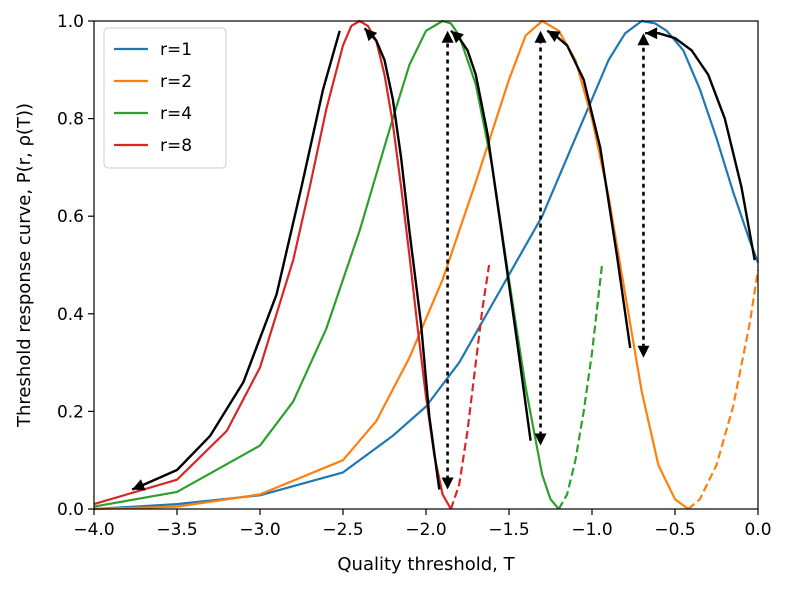 This screenshot has height=590, width=789. What do you see at coordinates (93, 530) in the screenshot?
I see `x-tick-label: −4.0` at bounding box center [93, 530].